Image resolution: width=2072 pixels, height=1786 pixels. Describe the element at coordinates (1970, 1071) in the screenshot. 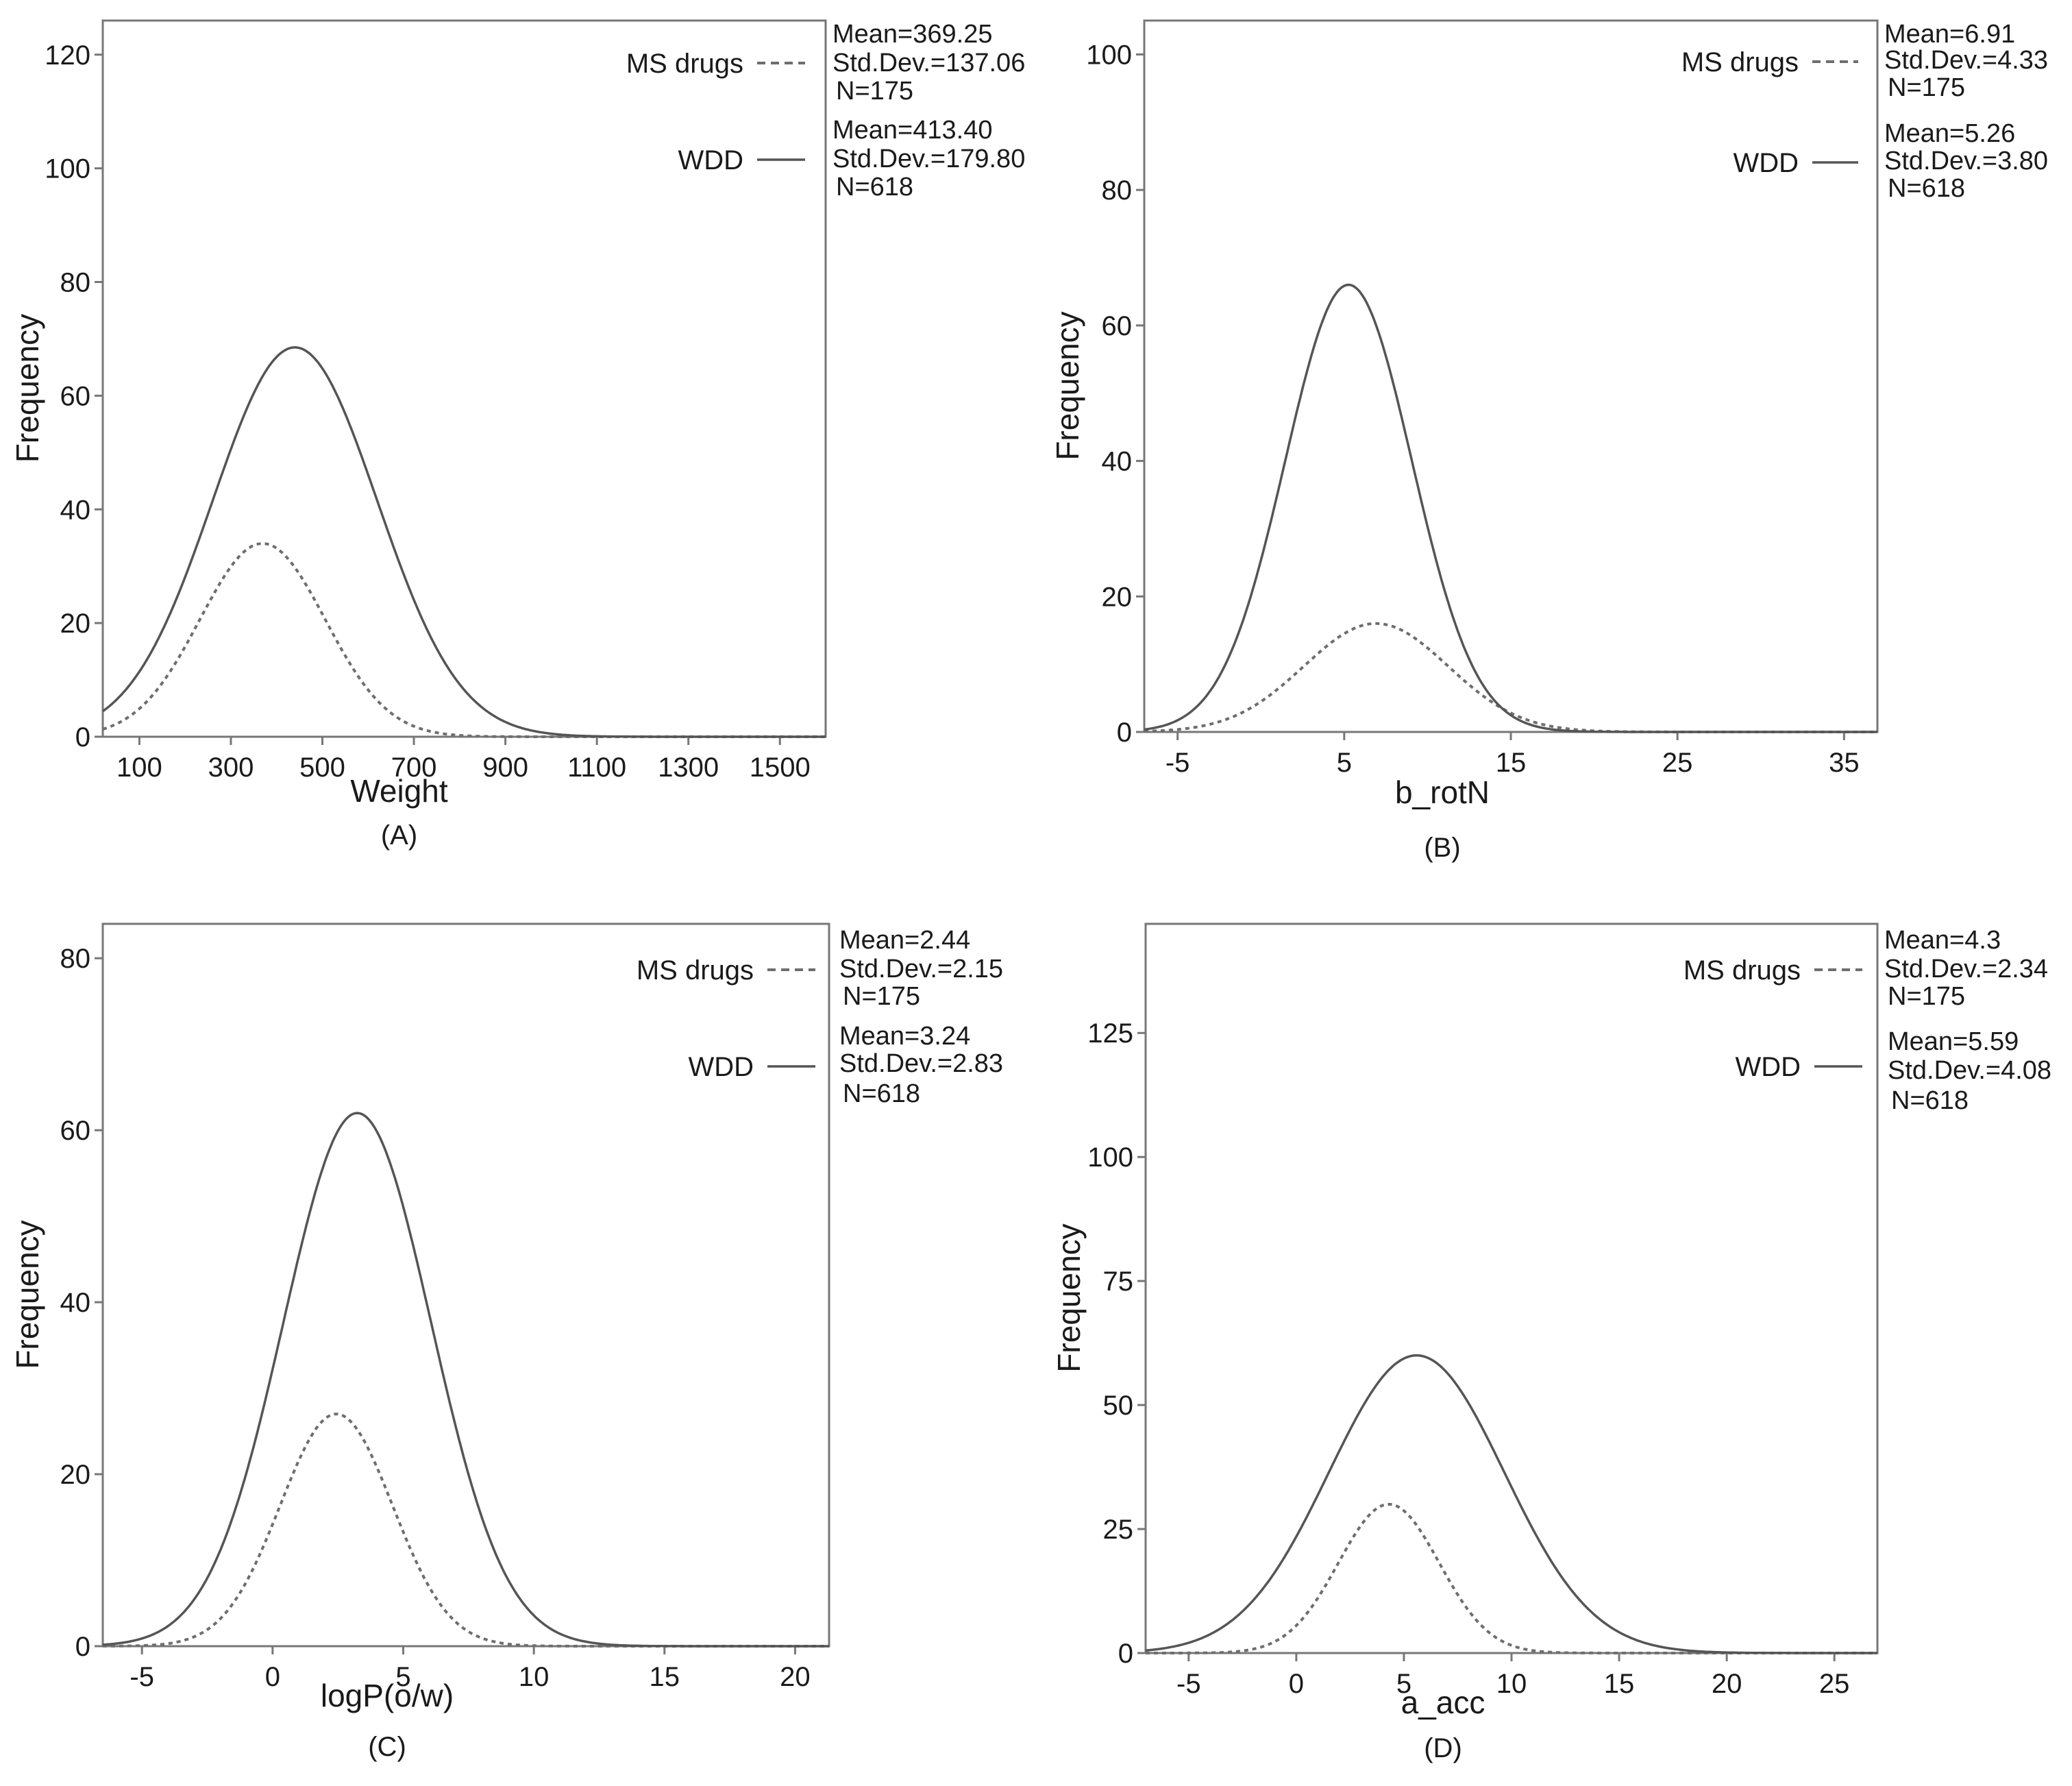

I see `stat-text: Std.Dev.=4.08` at that location.